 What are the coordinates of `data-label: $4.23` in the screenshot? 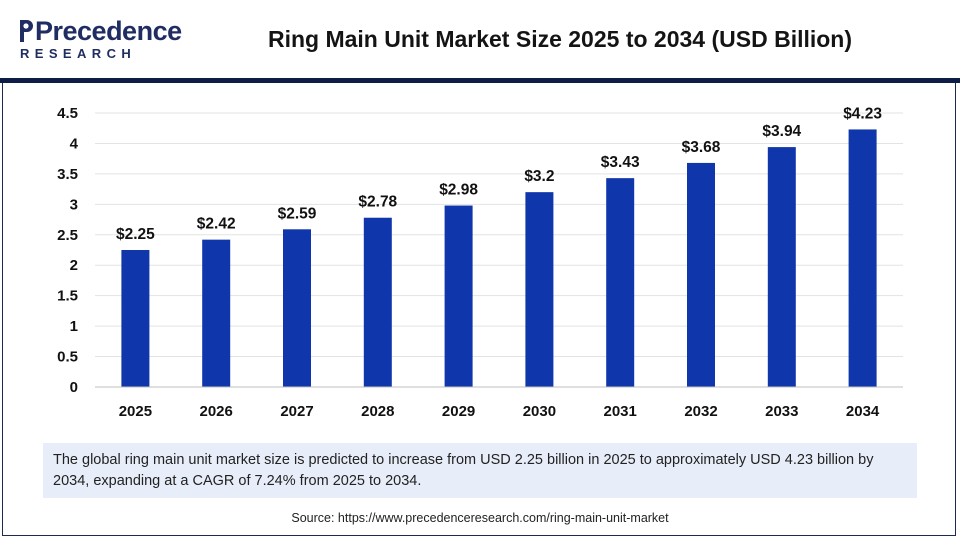 It's located at (862, 113).